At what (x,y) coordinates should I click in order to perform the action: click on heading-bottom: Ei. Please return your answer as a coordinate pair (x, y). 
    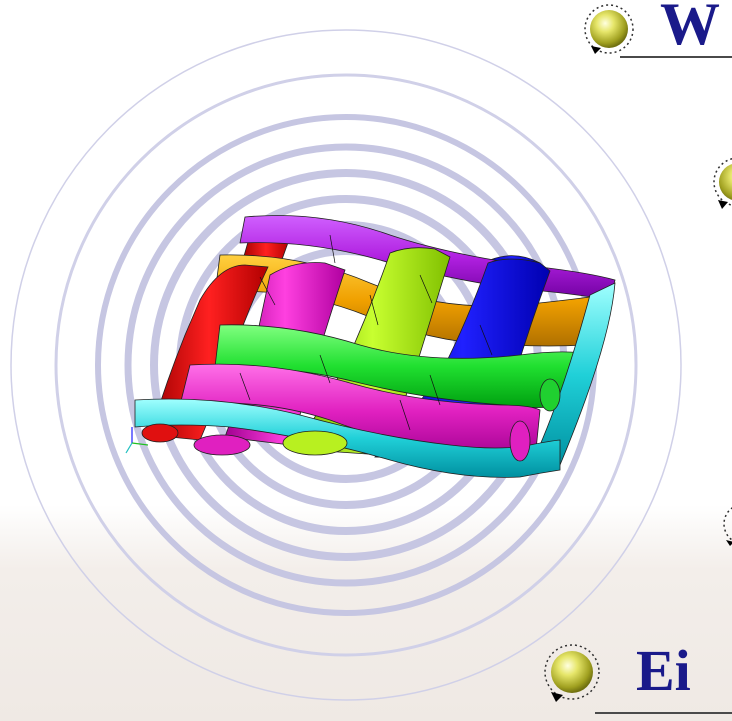
    Looking at the image, I should click on (663, 670).